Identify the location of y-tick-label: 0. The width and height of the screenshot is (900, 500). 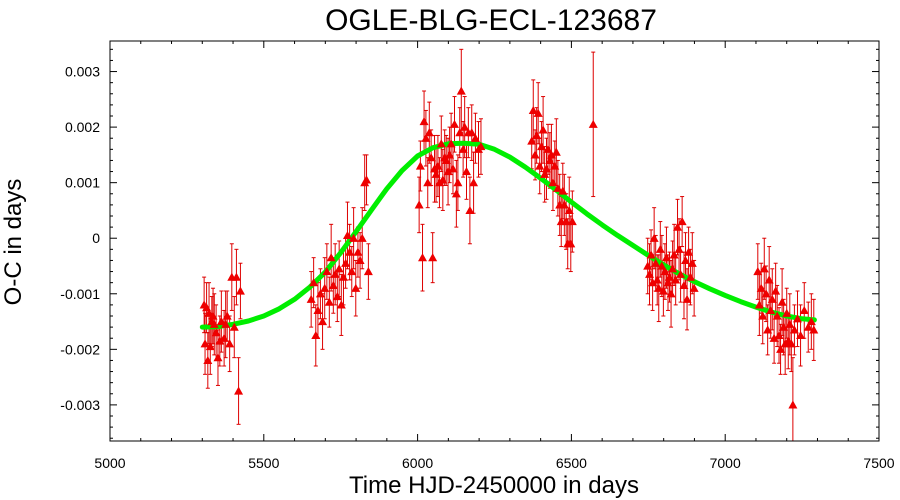
(96, 238).